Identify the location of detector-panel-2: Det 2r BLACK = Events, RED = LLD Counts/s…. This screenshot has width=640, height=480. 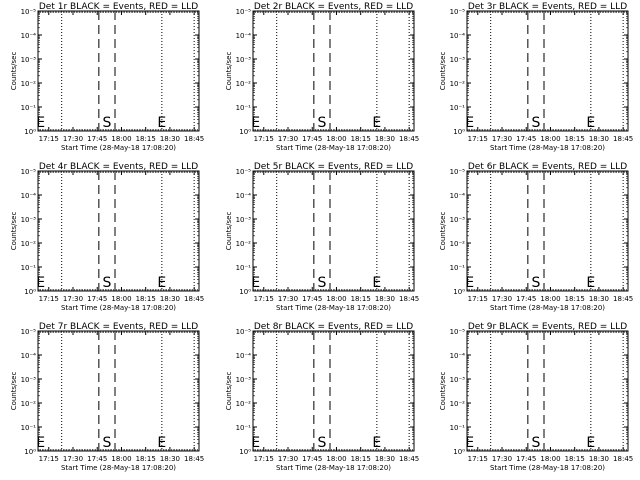
(322, 77).